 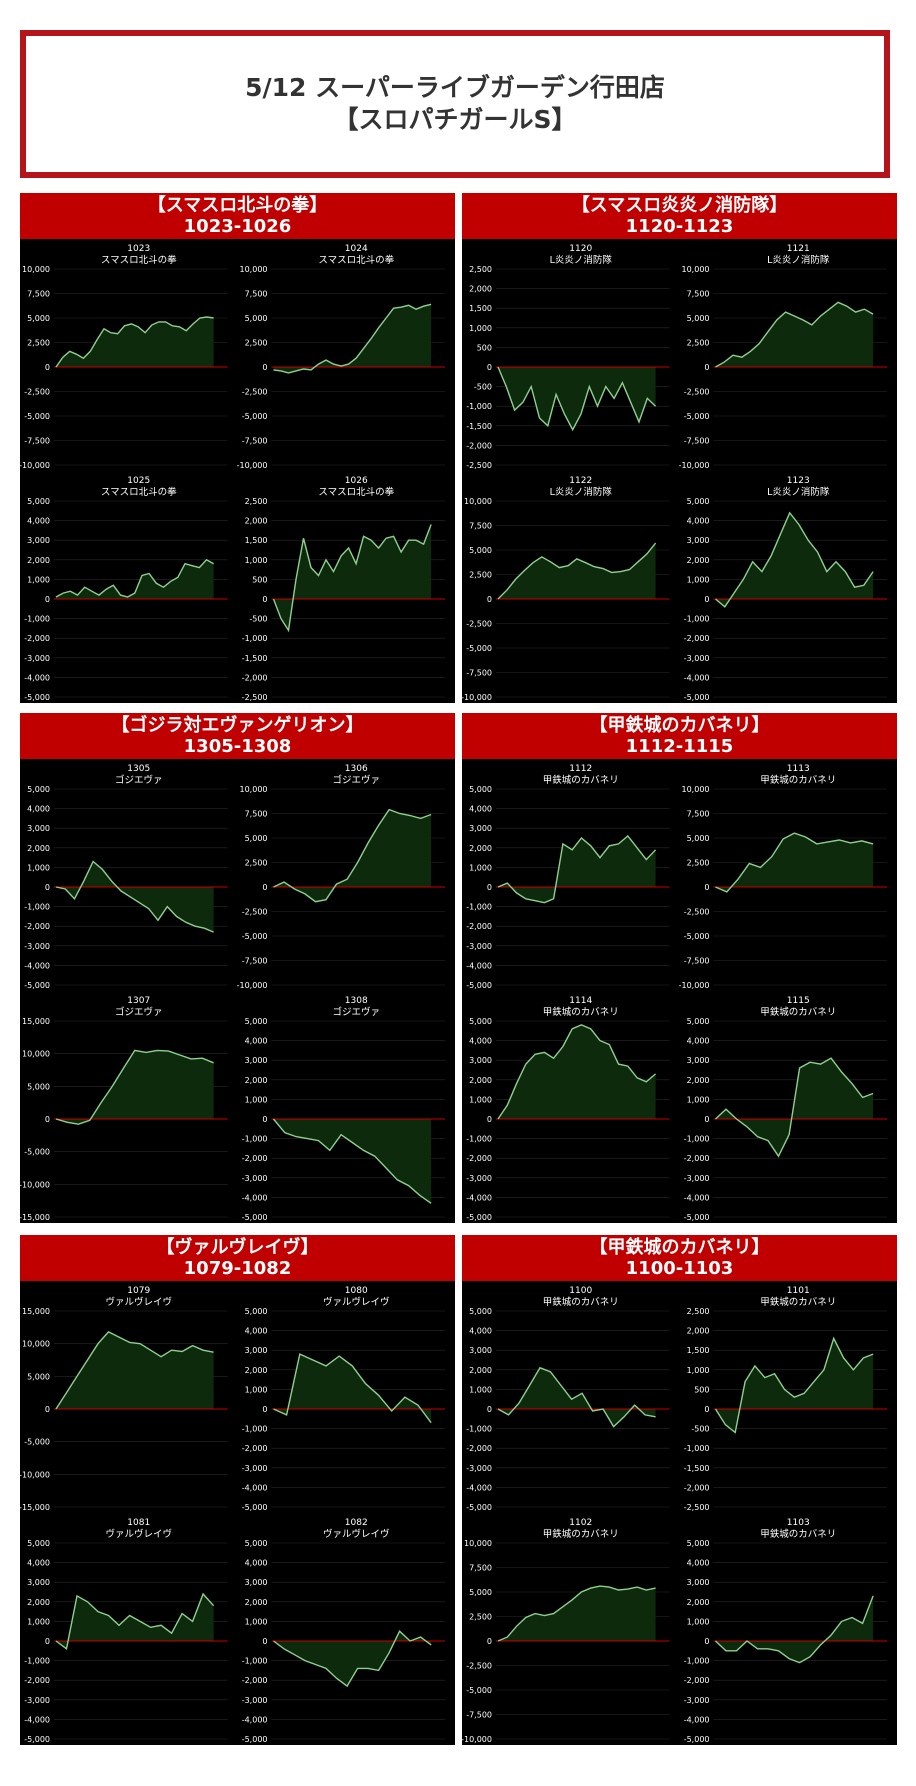 What do you see at coordinates (455, 119) in the screenshot?
I see `page-subtitle: 【スロパチガールS】` at bounding box center [455, 119].